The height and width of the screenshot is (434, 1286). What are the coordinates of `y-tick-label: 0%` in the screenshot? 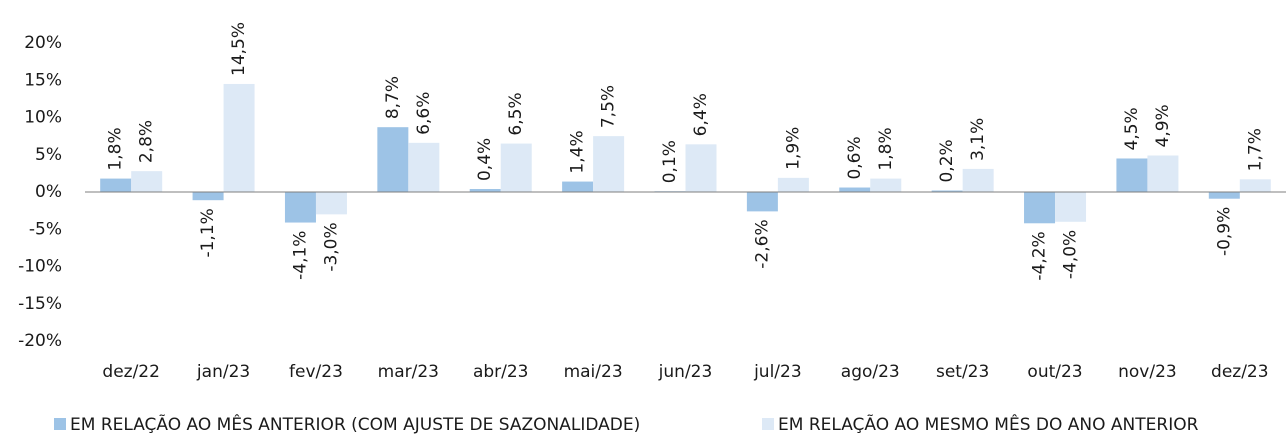 It's located at (48, 192).